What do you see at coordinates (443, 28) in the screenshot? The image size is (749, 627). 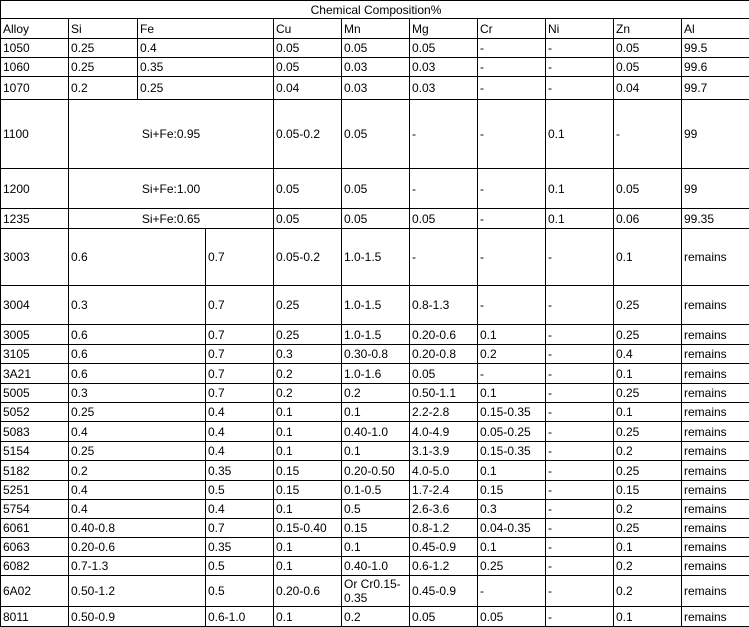 I see `header-mg: Mg` at bounding box center [443, 28].